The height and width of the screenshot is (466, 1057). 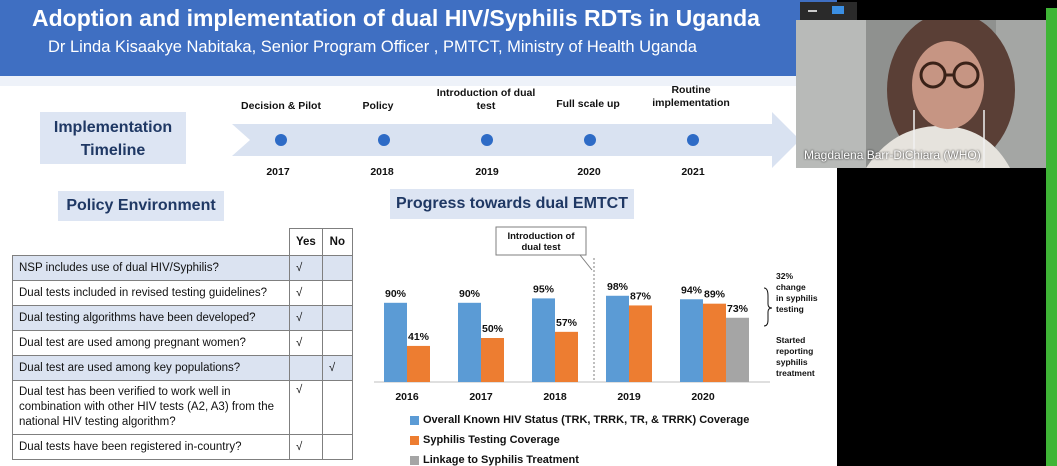 I want to click on legend-label: Syphilis Testing Coverage, so click(x=491, y=440).